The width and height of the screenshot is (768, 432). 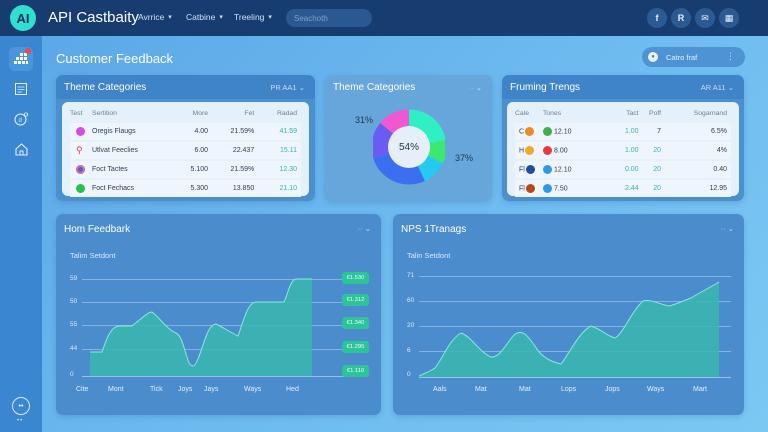 I want to click on row-more: 5.300, so click(x=191, y=188).